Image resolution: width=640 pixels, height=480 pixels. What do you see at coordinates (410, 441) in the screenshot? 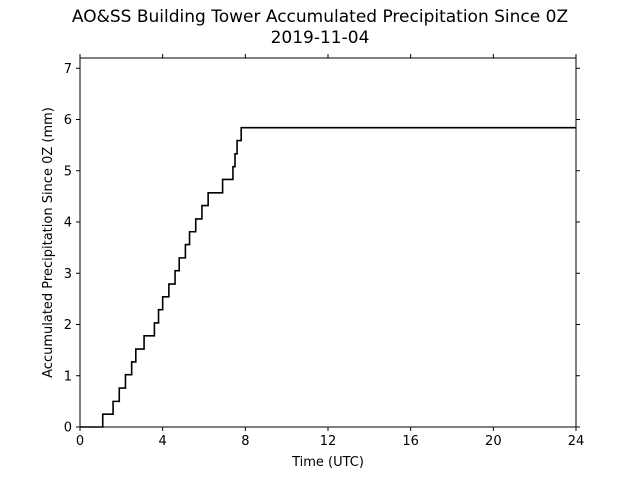
I see `x-tick-label: 16` at bounding box center [410, 441].